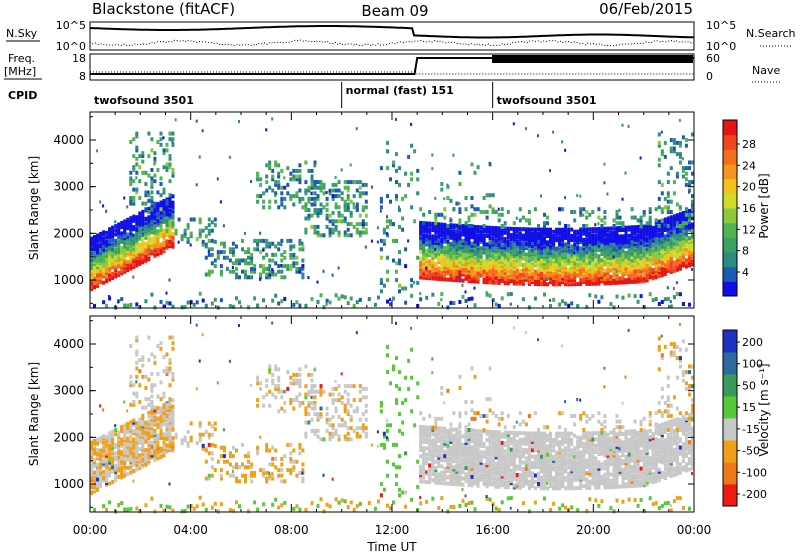 This screenshot has width=800, height=558. Describe the element at coordinates (21, 58) in the screenshot. I see `freq-label-top: Freq.` at that location.